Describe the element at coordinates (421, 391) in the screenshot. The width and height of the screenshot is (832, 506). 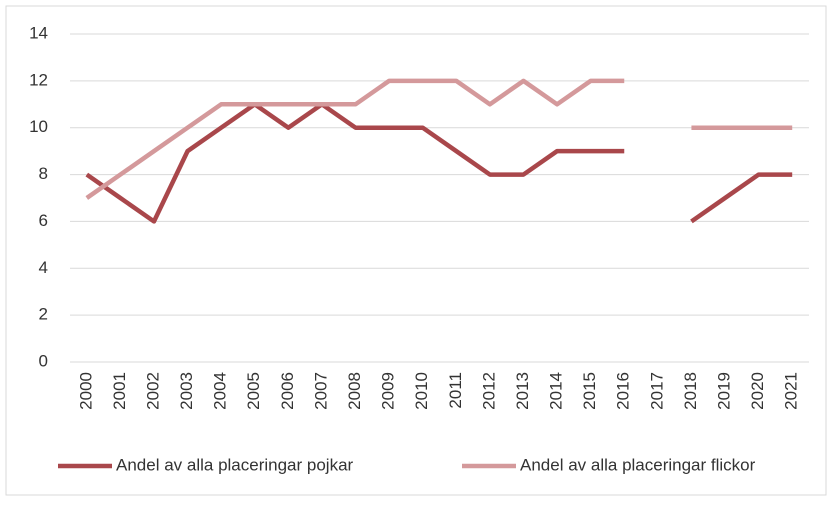
I see `x-tick-label: 2010` at that location.